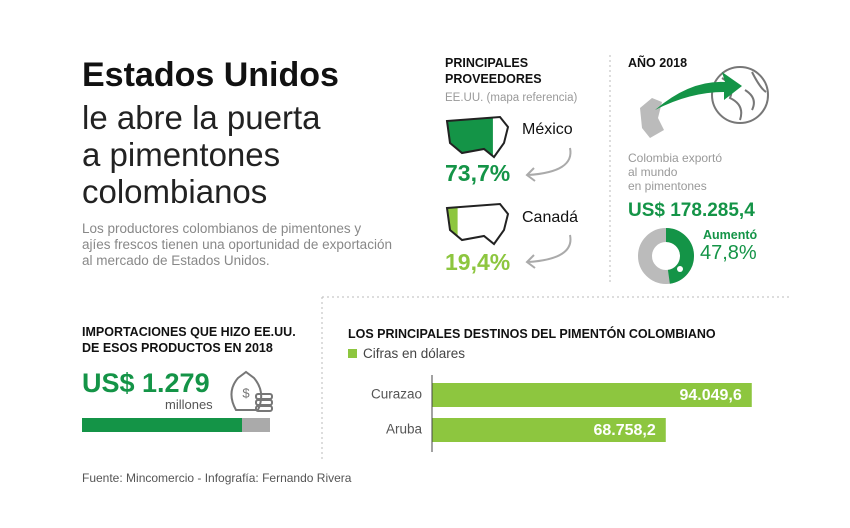 This screenshot has height=528, width=850. Describe the element at coordinates (710, 395) in the screenshot. I see `value-label: 94.049,6` at that location.